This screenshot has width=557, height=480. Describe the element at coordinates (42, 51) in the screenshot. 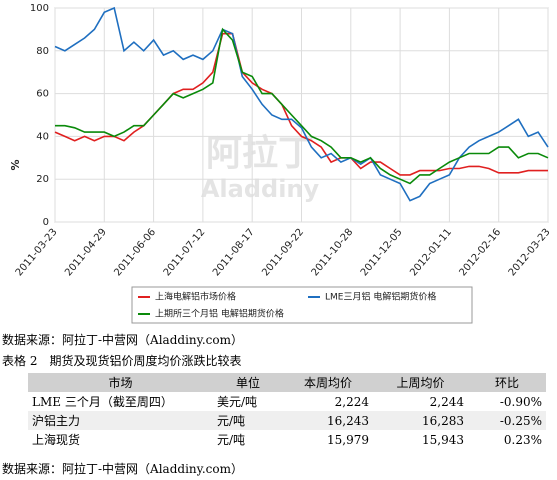

I see `y-tick-label: 80` at that location.